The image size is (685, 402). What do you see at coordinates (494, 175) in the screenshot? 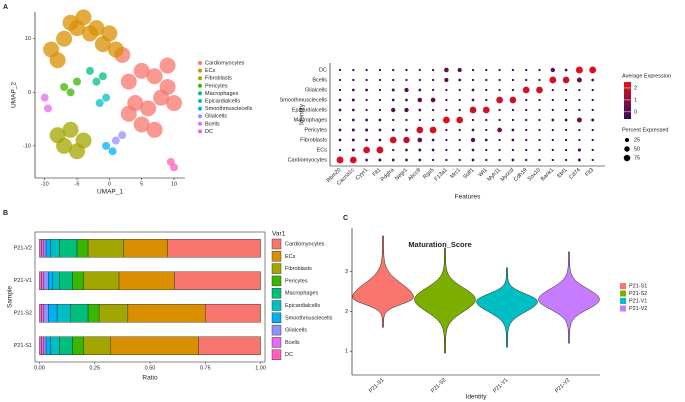
I see `x-tick-label: Myh11` at bounding box center [494, 175].